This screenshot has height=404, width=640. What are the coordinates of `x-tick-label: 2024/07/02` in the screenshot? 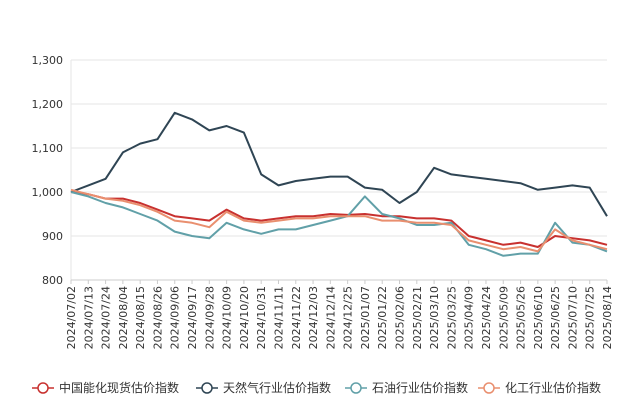 It's located at (71, 317).